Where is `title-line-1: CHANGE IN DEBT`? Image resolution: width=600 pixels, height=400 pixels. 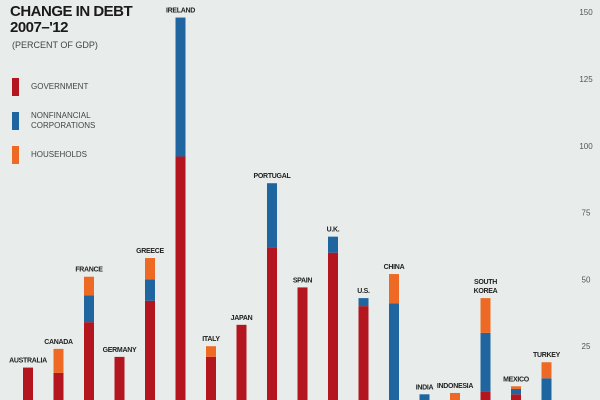
title-line-1: CHANGE IN DEBT is located at coordinates (71, 11).